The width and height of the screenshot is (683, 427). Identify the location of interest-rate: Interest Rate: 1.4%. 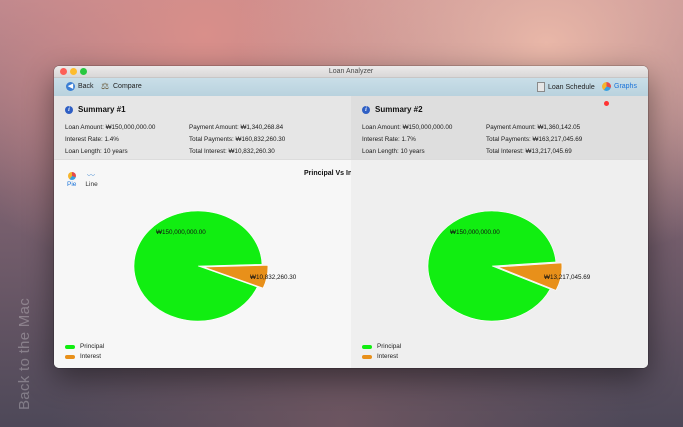
(92, 139).